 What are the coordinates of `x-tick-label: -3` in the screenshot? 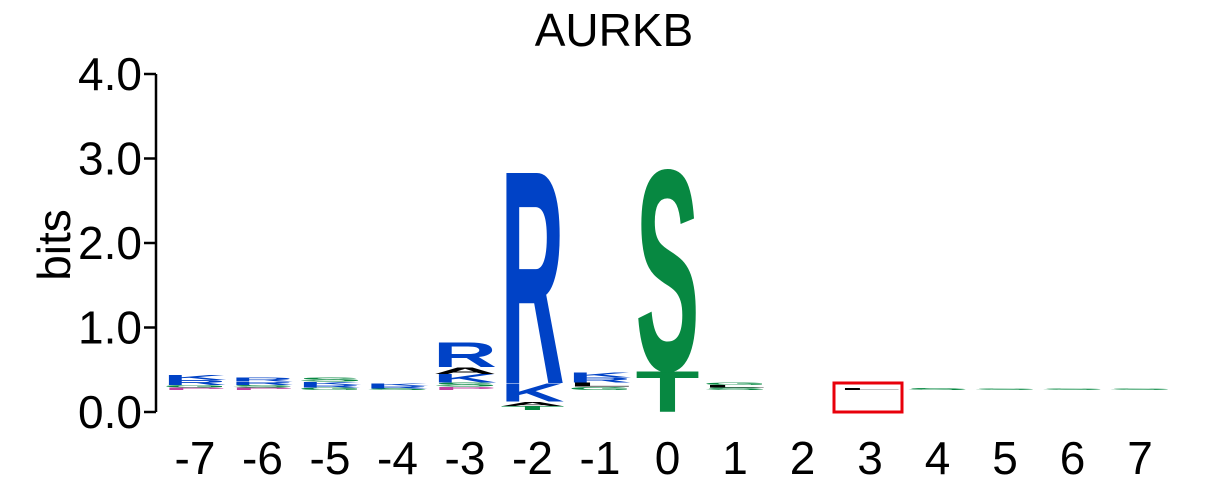 It's located at (465, 458).